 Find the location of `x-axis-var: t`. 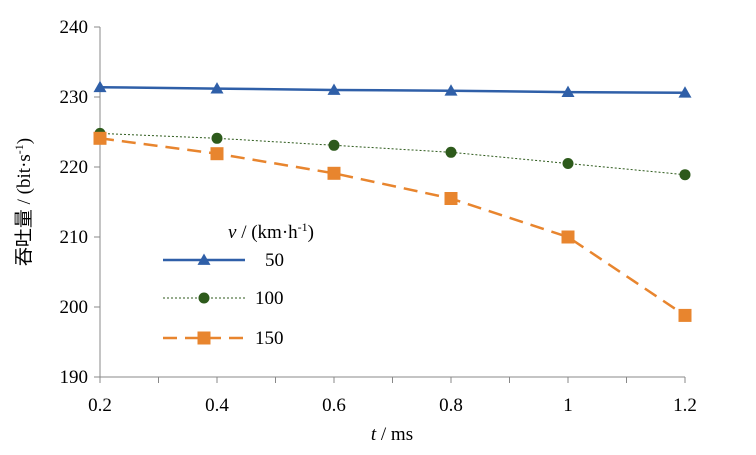

x-axis-var: t is located at coordinates (376, 434).